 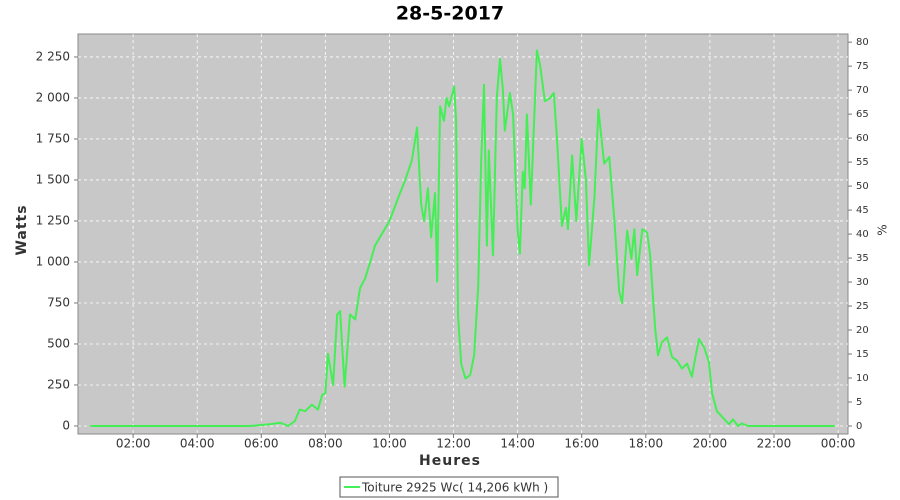 What do you see at coordinates (862, 282) in the screenshot?
I see `y2-tick-label: 30` at bounding box center [862, 282].